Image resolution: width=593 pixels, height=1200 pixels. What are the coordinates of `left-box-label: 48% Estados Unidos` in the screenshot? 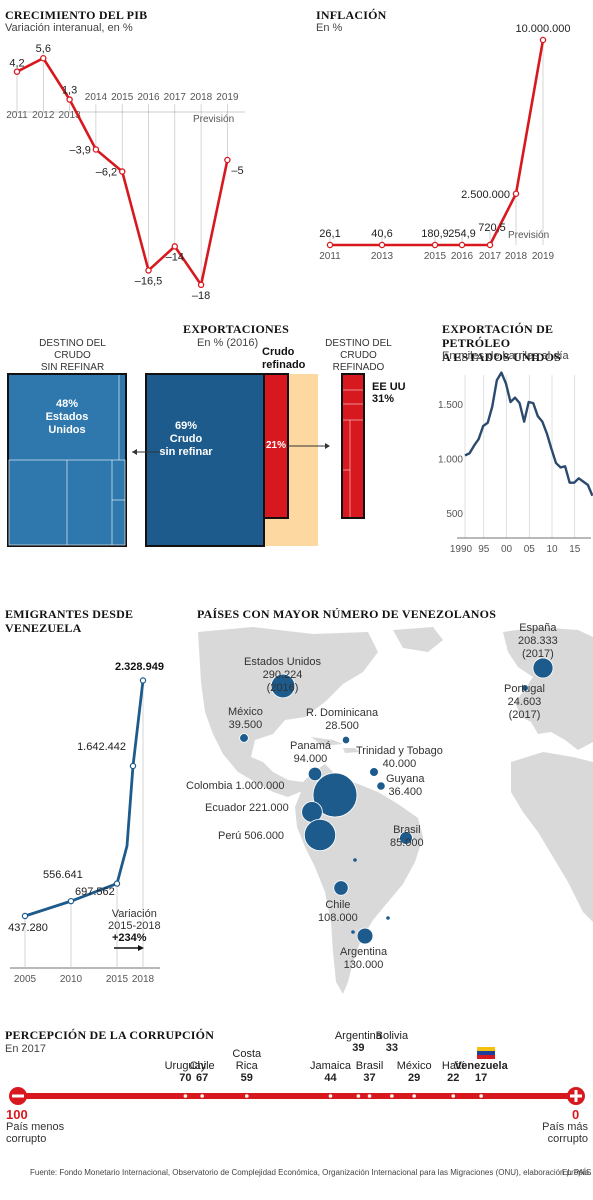 It's located at (67, 417).